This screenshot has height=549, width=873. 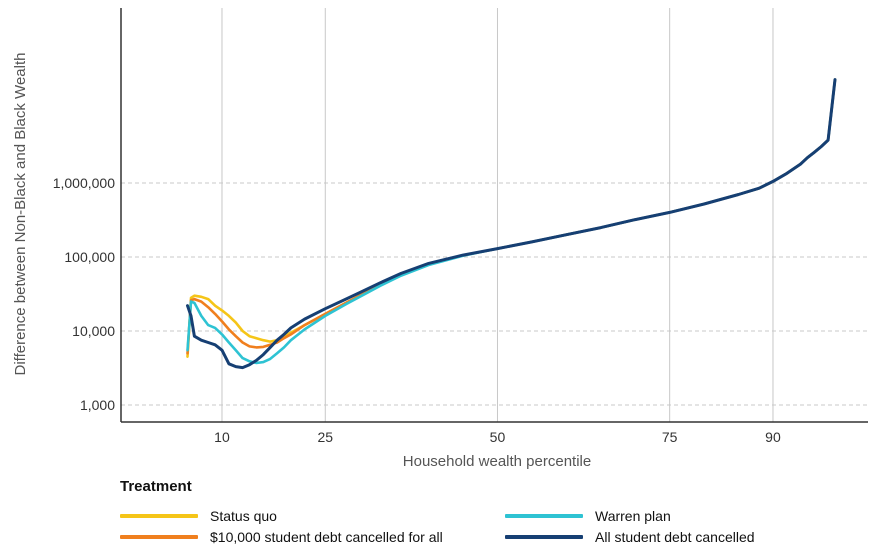 I want to click on legend-item-status-quo: Status quo, so click(x=198, y=516).